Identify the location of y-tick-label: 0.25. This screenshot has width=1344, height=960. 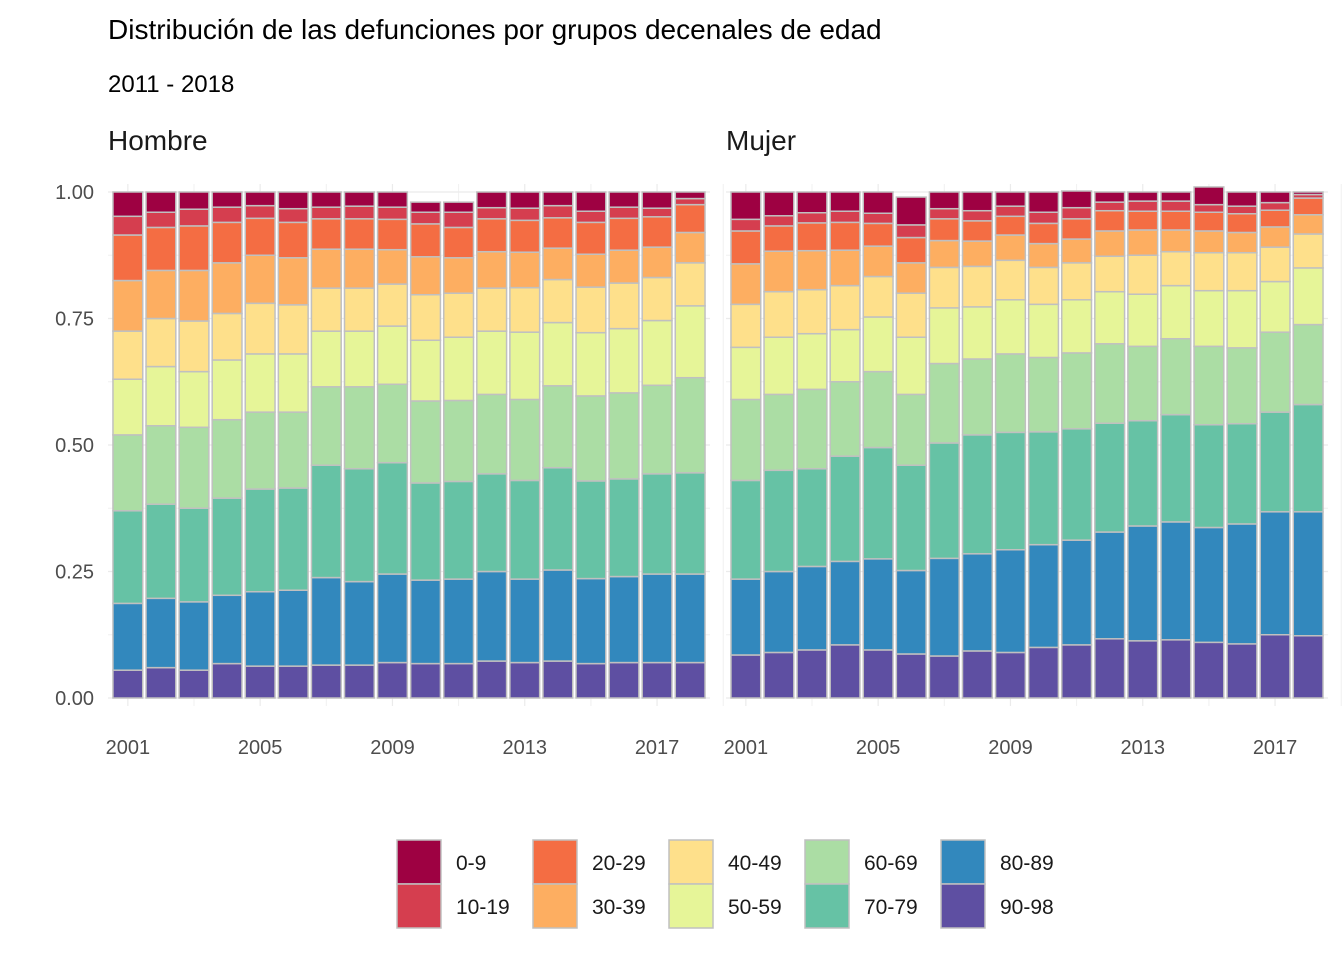
(74, 573).